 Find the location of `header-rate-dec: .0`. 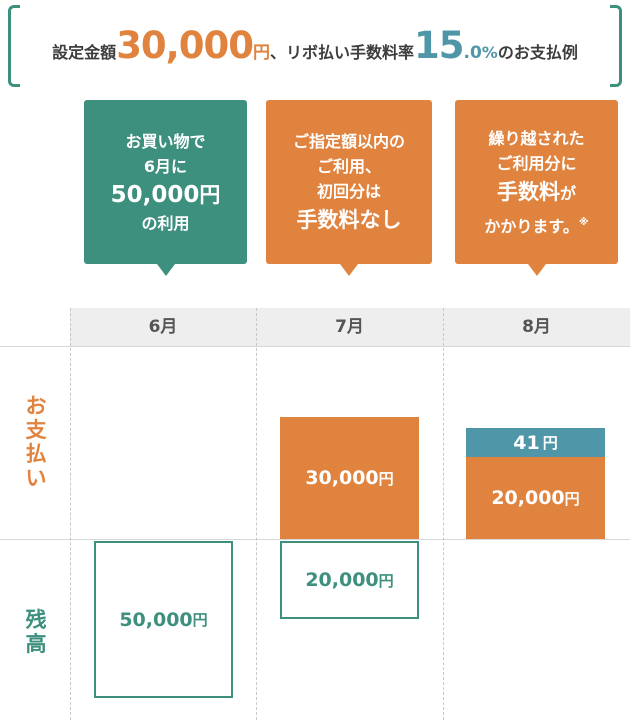

header-rate-dec: .0 is located at coordinates (472, 53).